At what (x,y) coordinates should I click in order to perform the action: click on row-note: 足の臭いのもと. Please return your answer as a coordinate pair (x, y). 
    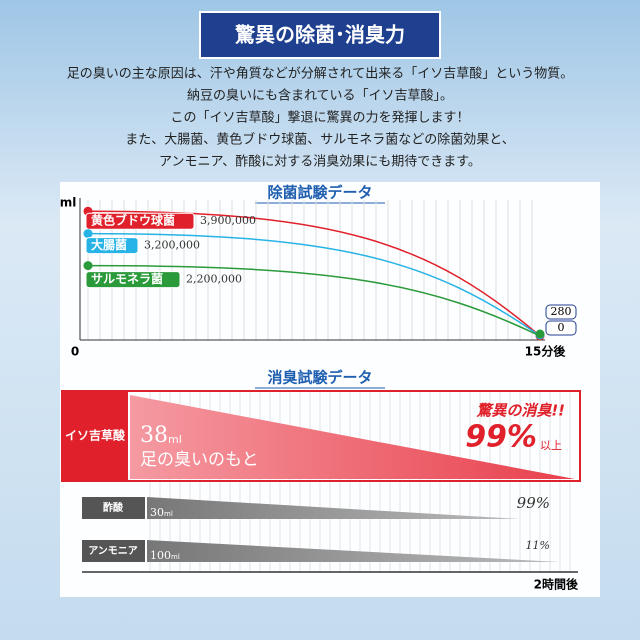
    Looking at the image, I should click on (199, 460).